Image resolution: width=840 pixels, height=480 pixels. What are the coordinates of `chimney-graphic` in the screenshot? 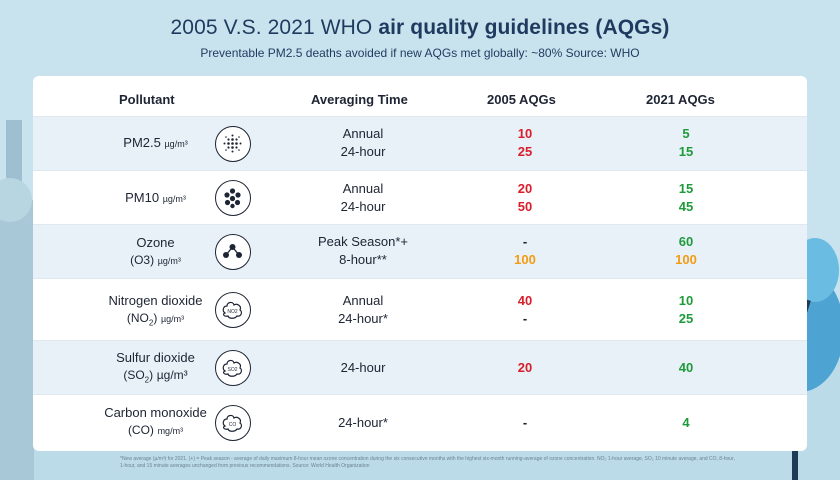 It's located at (17, 300).